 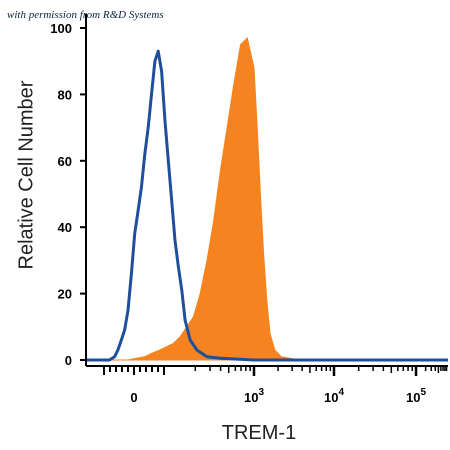 What do you see at coordinates (61, 28) in the screenshot?
I see `y-tick-label: 100` at bounding box center [61, 28].